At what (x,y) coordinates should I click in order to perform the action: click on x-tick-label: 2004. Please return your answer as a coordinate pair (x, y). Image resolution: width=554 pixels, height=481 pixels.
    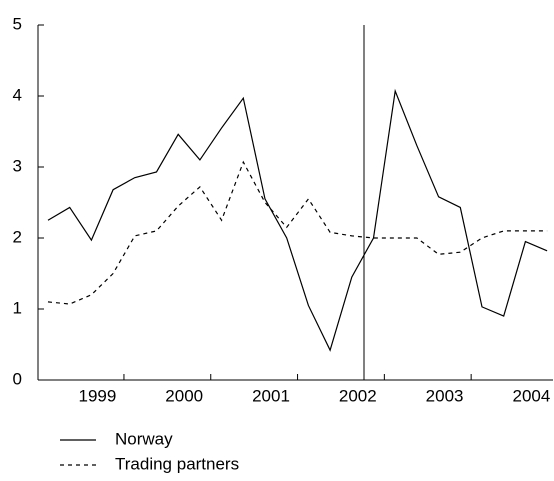
    Looking at the image, I should click on (531, 395).